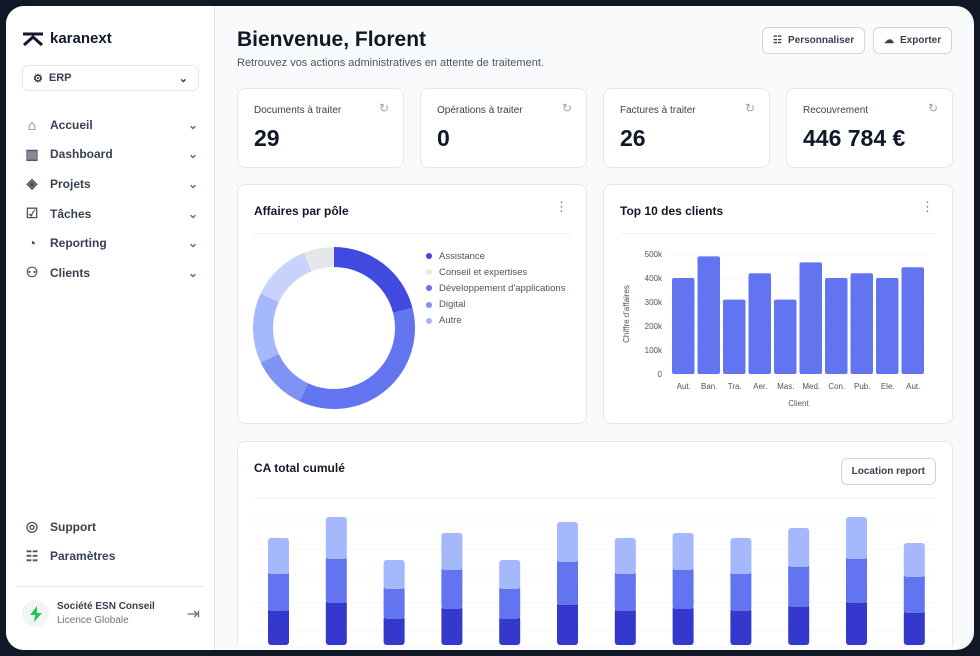  Describe the element at coordinates (81, 154) in the screenshot. I see `sidebar-item-label: Dashboard` at that location.